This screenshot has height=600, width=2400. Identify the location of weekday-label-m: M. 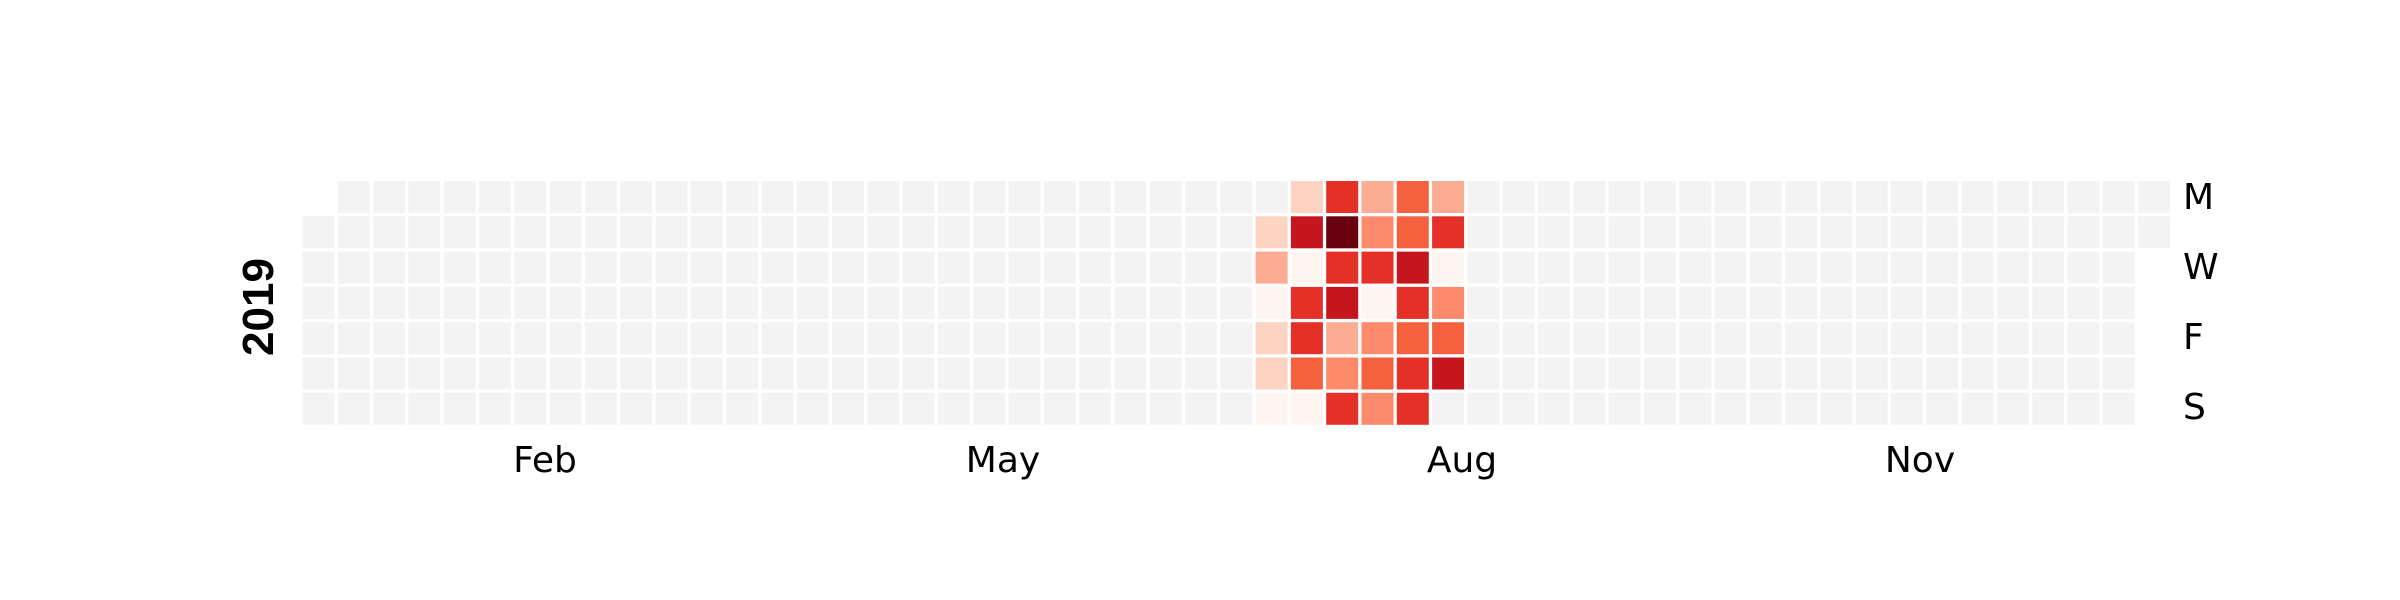
(2198, 197).